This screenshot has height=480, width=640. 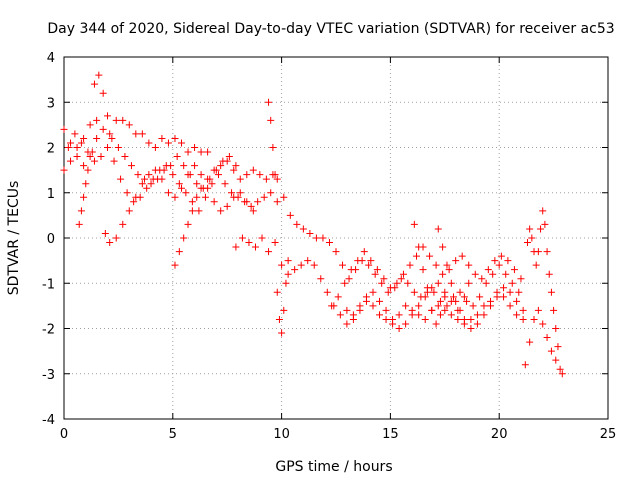 What do you see at coordinates (499, 434) in the screenshot?
I see `x-tick-label: 20` at bounding box center [499, 434].